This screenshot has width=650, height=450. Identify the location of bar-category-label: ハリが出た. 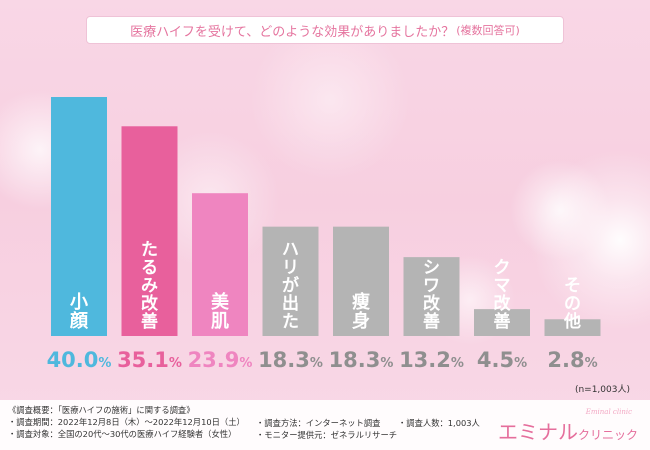
(290, 286).